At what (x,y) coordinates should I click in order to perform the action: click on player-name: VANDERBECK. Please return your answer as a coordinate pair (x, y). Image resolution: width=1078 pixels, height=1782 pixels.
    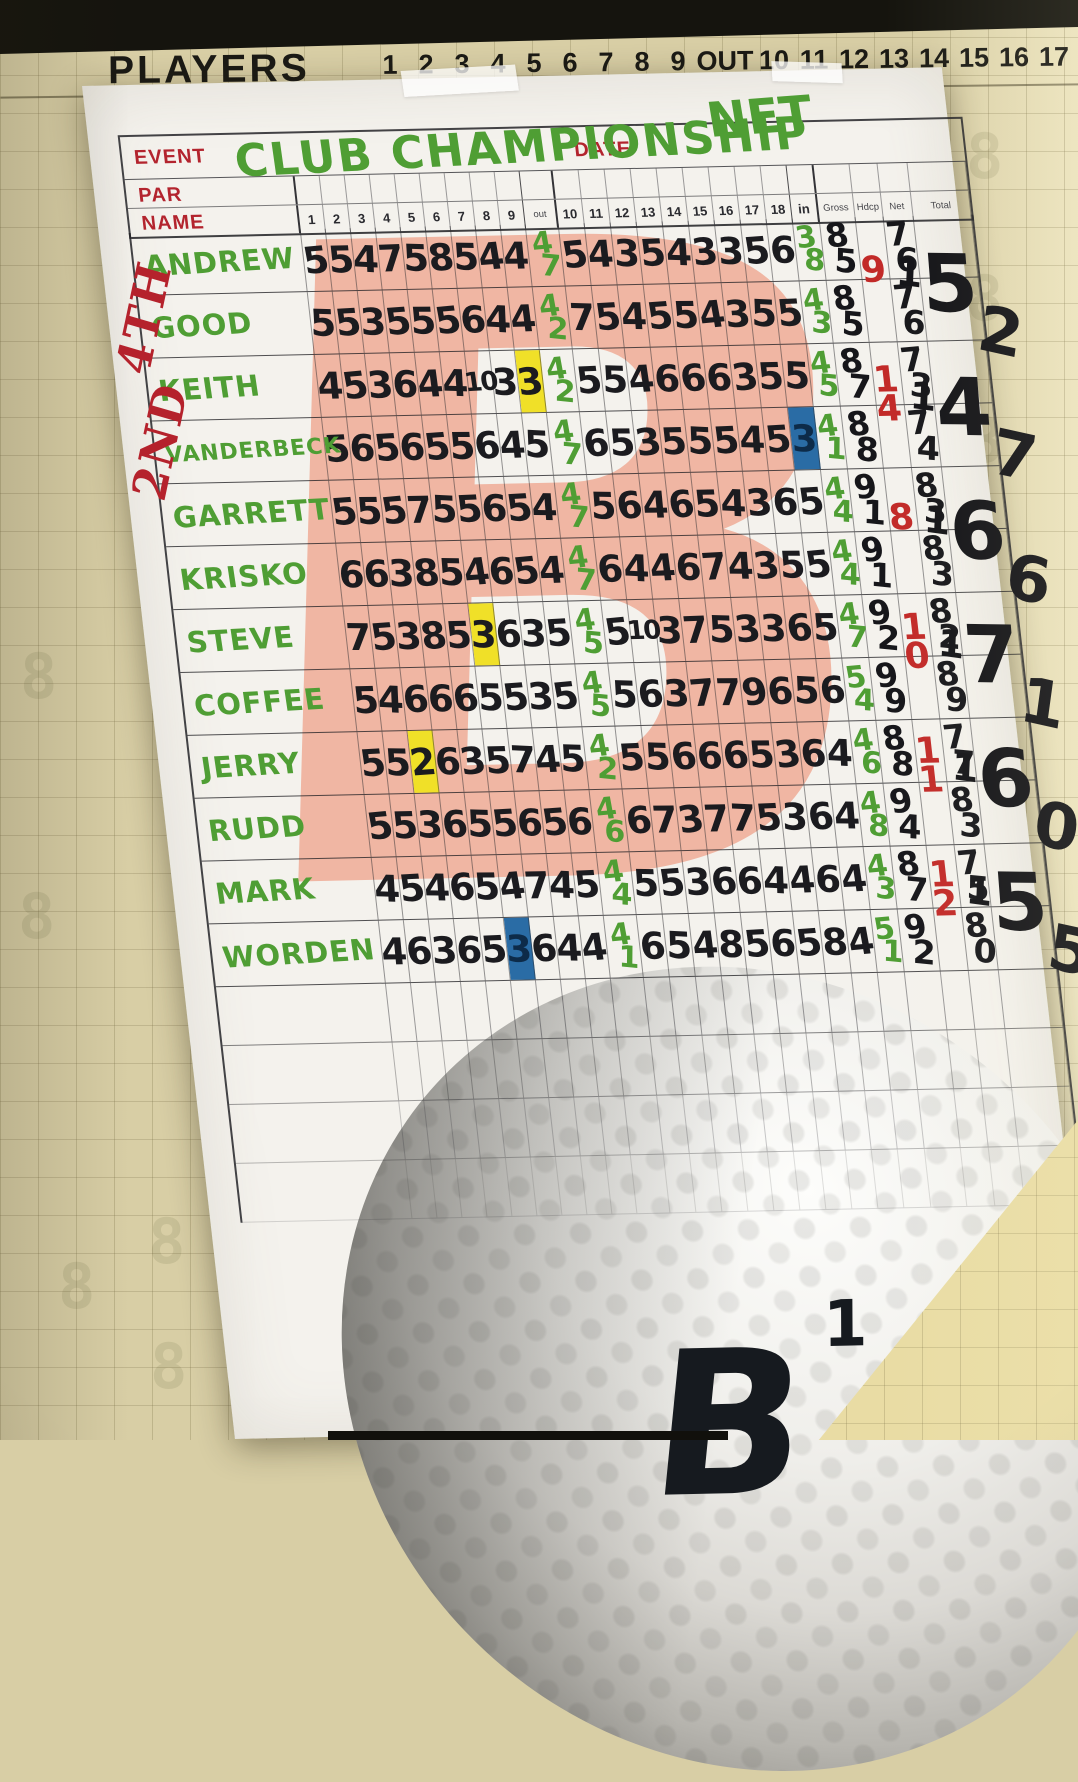
    Looking at the image, I should click on (254, 450).